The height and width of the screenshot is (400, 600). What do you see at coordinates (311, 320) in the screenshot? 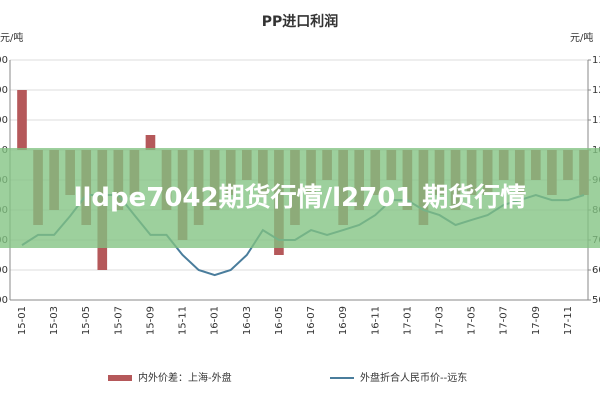
I see `x-tick-label: 16-07` at bounding box center [311, 320].